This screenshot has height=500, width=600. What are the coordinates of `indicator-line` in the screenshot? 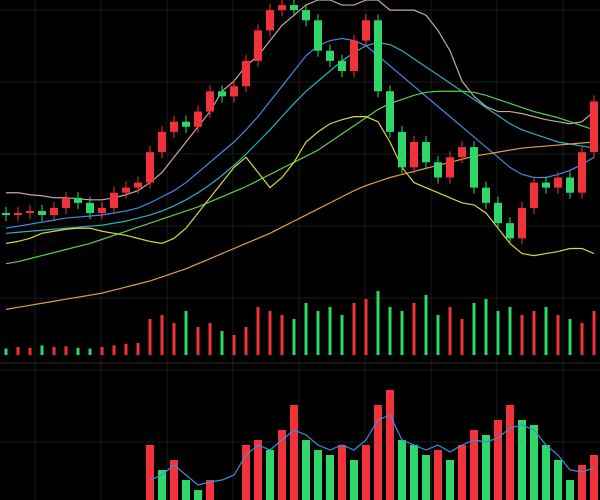 It's located at (372, 450).